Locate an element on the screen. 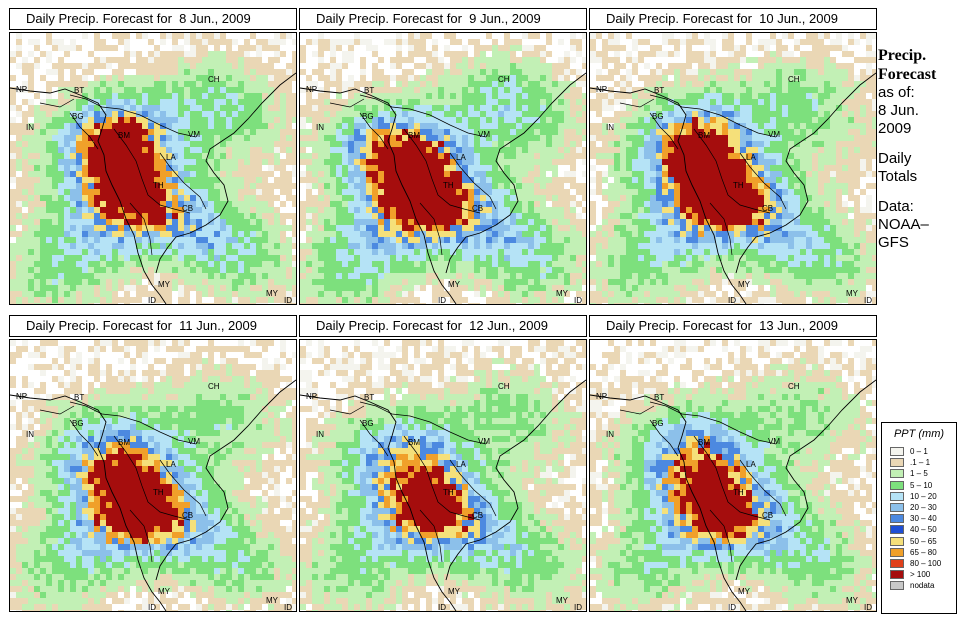  panel-title: Daily Precip. Forecast for 10 Jun., 2009 is located at coordinates (733, 19).